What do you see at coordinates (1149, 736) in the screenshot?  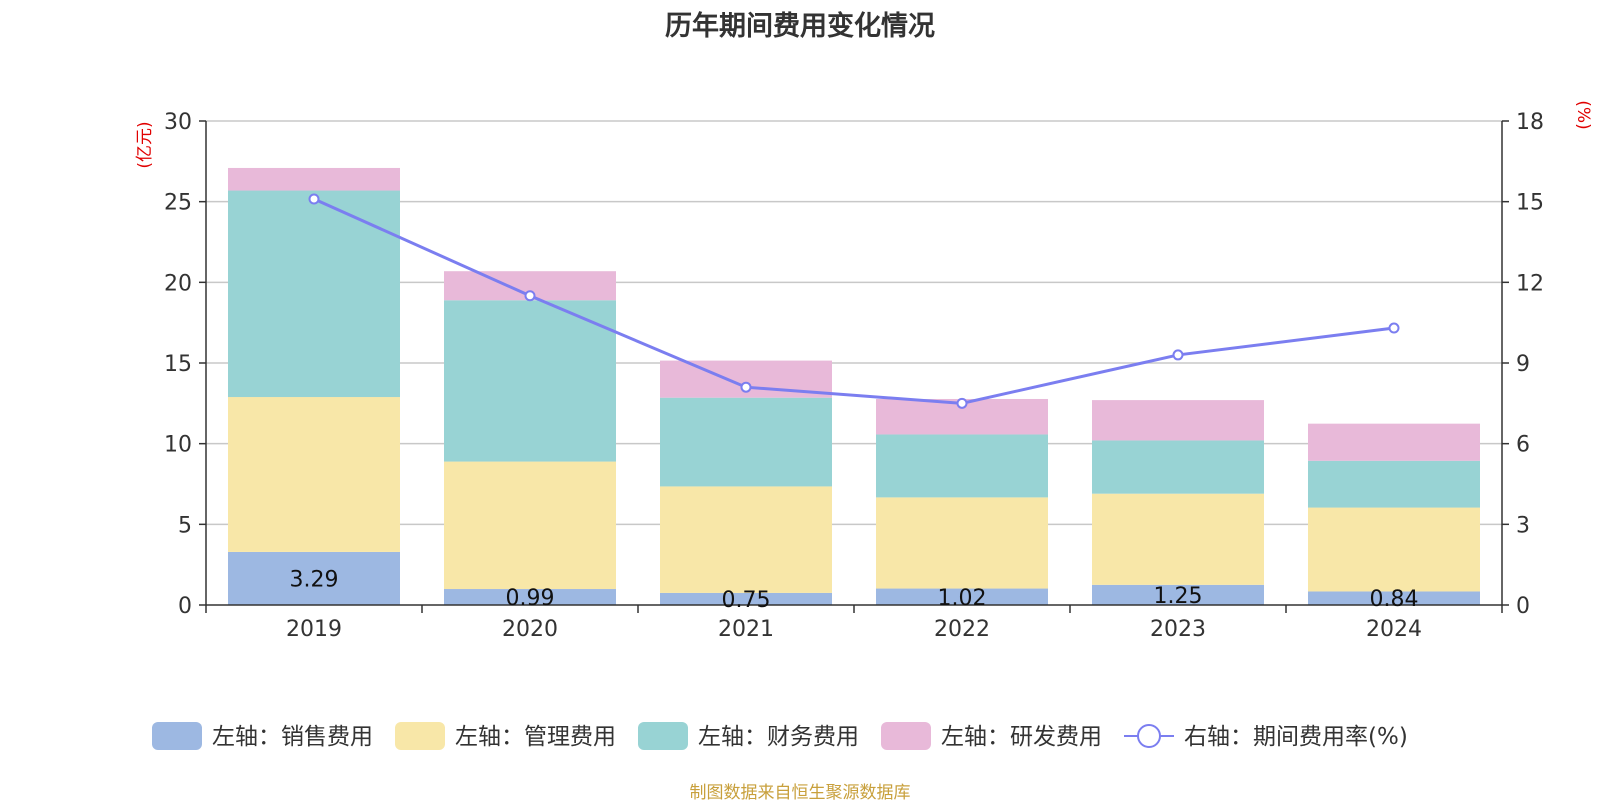 I see `legend-marker` at bounding box center [1149, 736].